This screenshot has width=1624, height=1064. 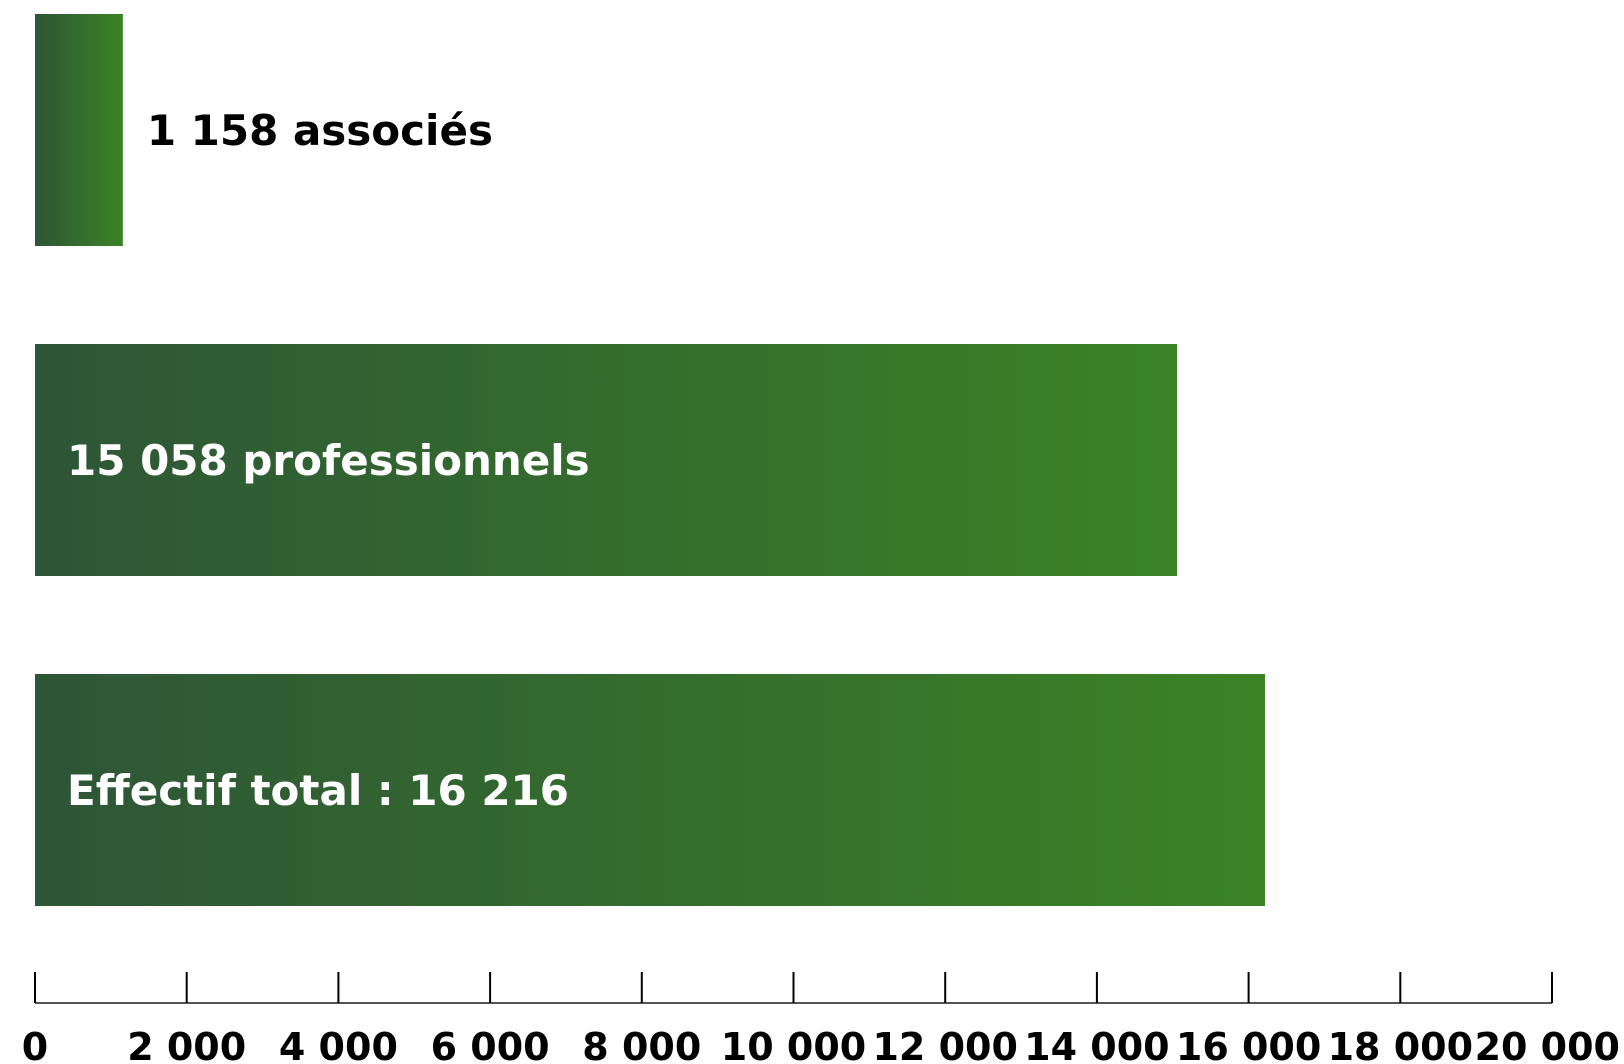 I want to click on x-tick-label-9: 18 000, so click(x=1400, y=1044).